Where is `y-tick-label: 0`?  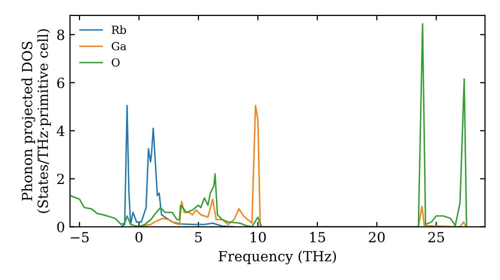
y-tick-label: 0 is located at coordinates (60, 227).